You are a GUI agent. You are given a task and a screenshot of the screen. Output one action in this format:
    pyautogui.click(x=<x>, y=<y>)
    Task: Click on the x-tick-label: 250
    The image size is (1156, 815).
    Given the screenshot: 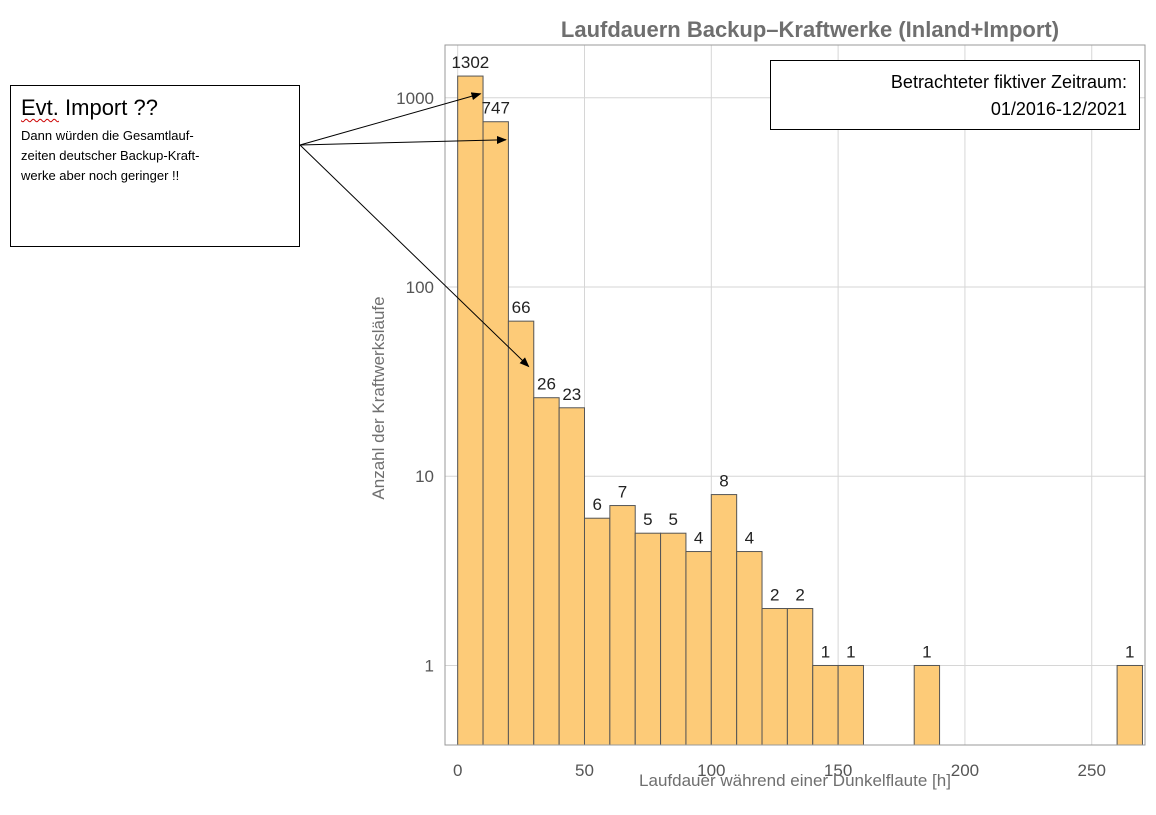 What is the action you would take?
    pyautogui.click(x=1092, y=770)
    